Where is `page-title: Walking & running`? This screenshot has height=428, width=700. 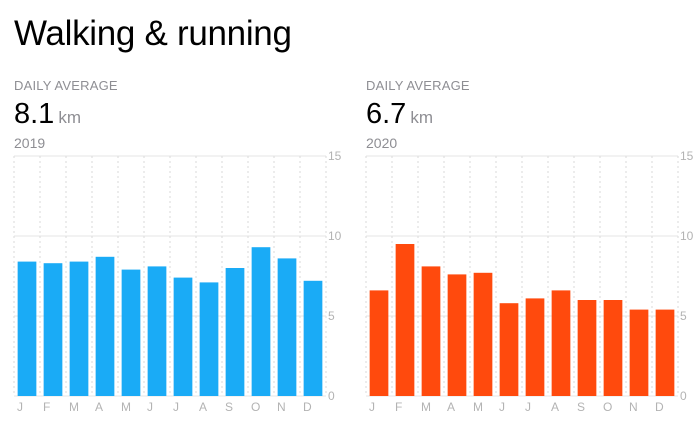
page-title: Walking & running is located at coordinates (153, 33).